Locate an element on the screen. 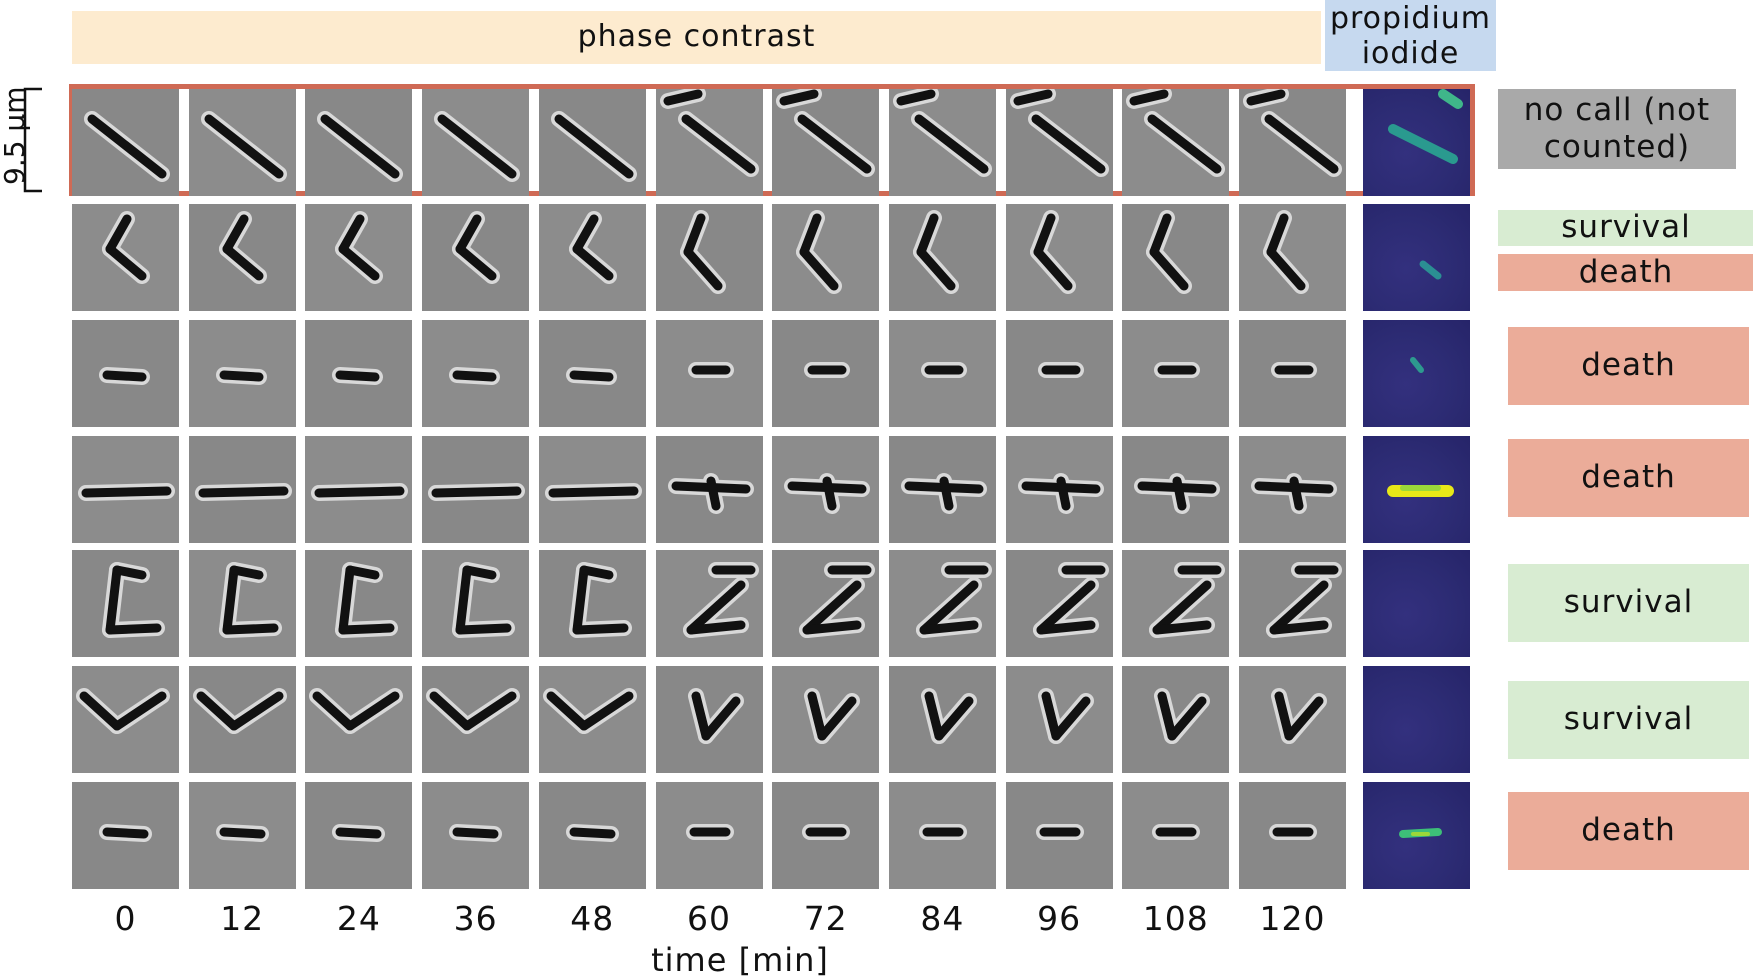 The image size is (1753, 980). call-label-row-5: survival is located at coordinates (1628, 603).